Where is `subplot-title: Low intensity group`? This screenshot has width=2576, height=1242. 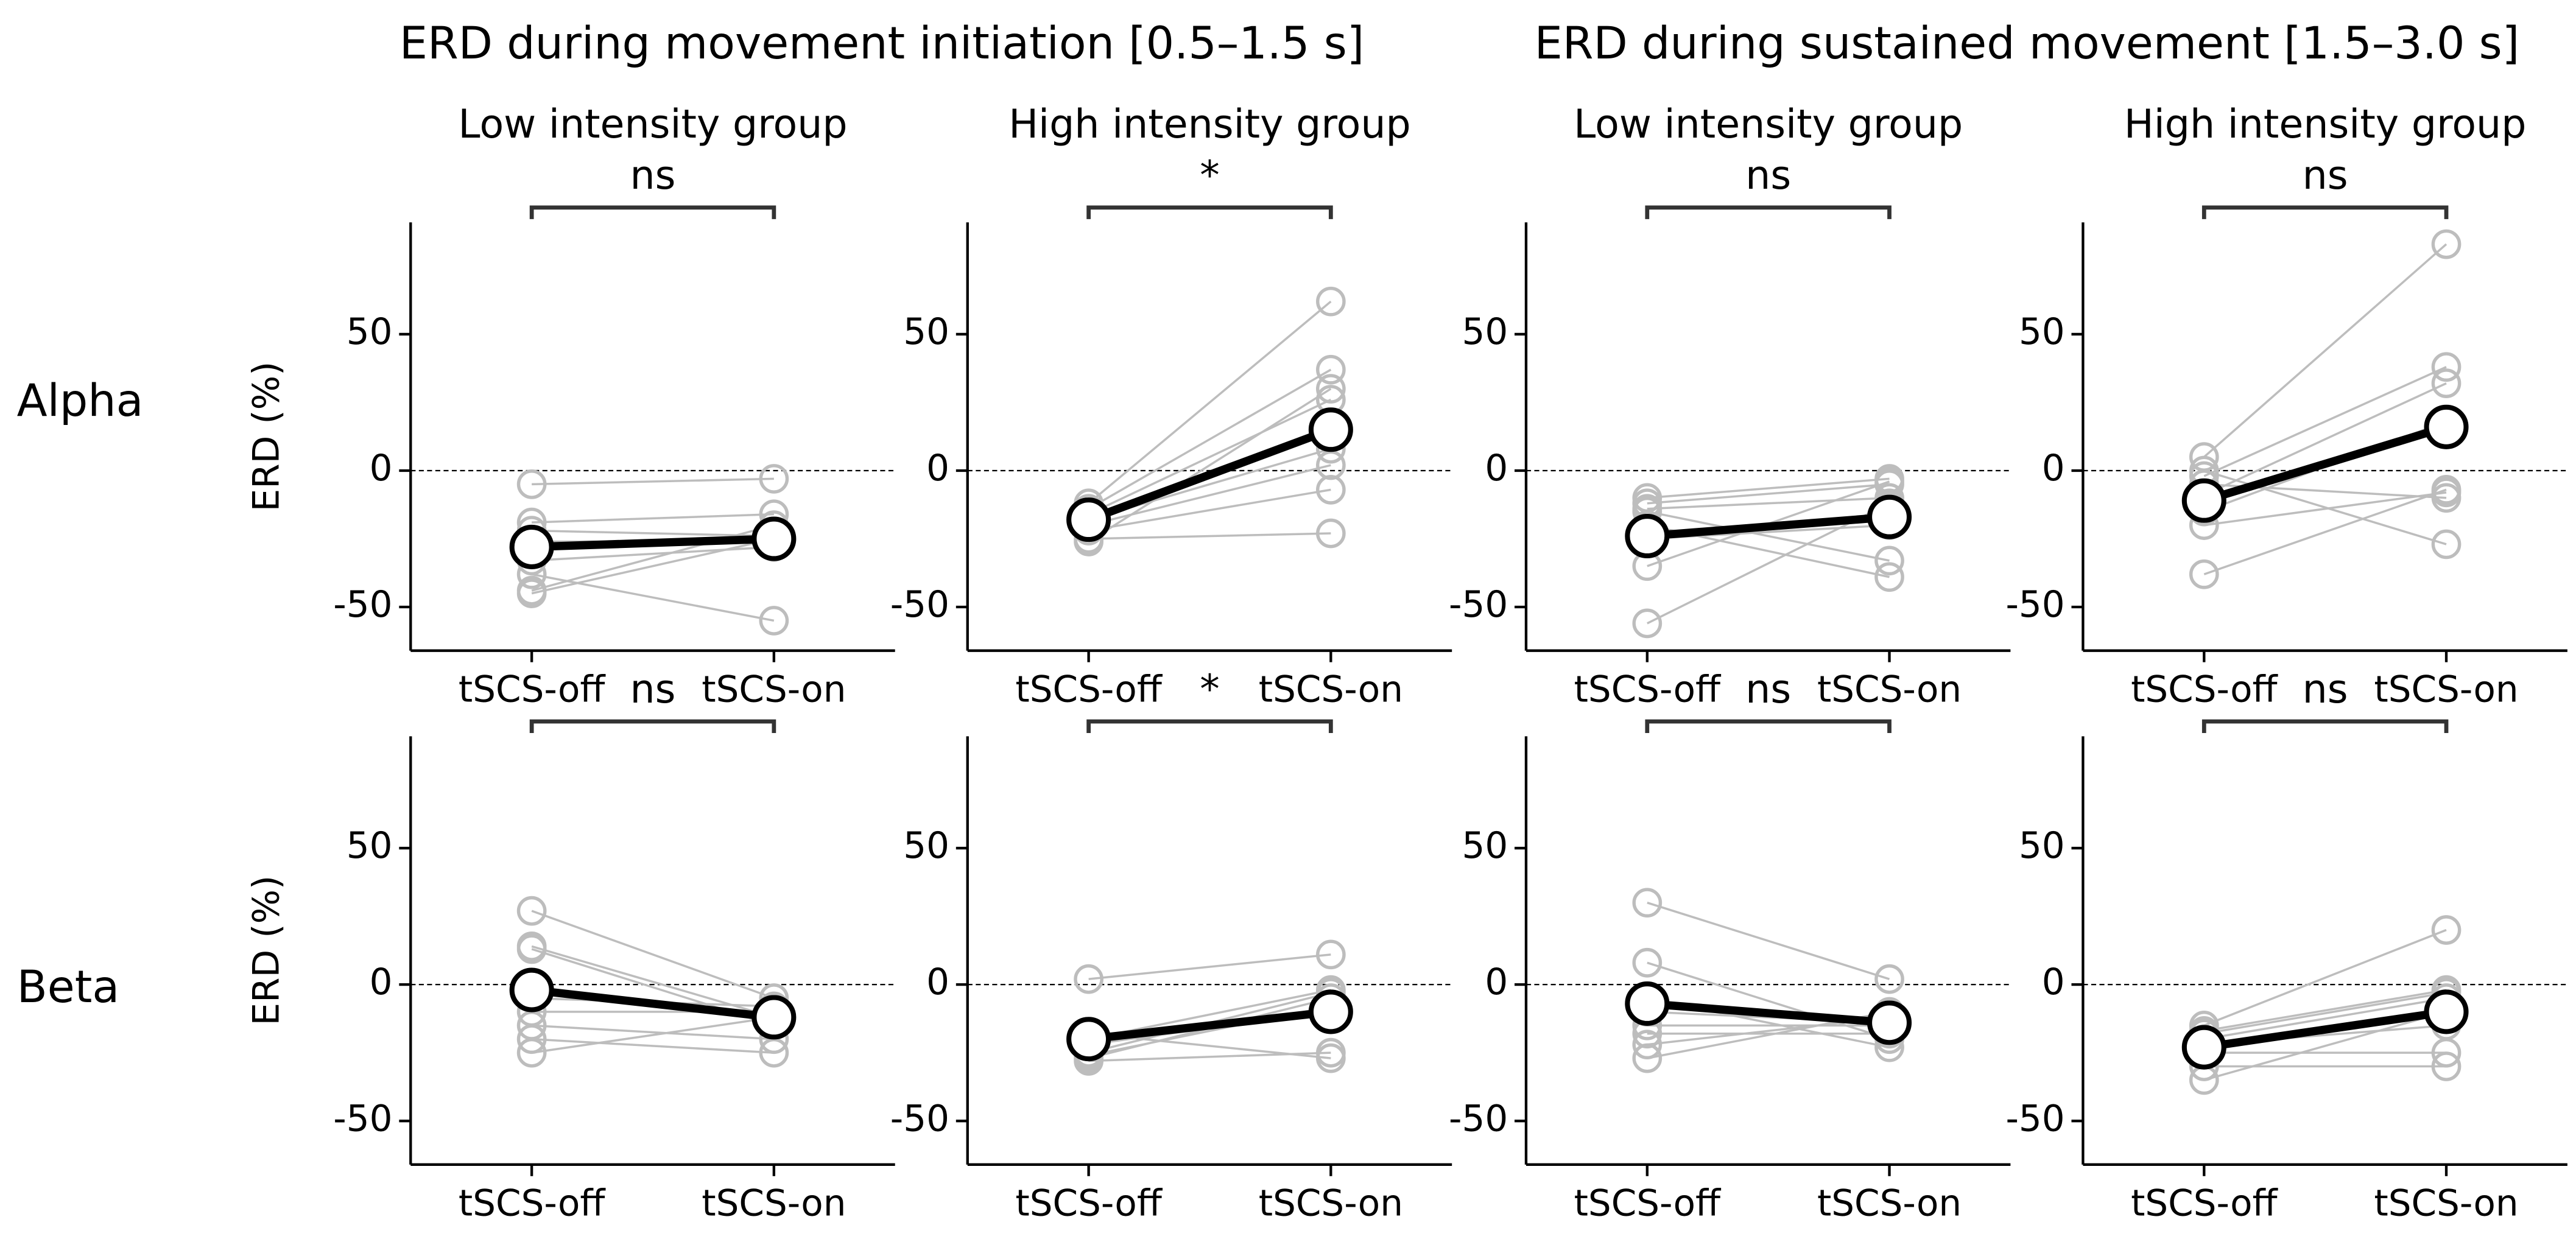
subplot-title: Low intensity group is located at coordinates (652, 124).